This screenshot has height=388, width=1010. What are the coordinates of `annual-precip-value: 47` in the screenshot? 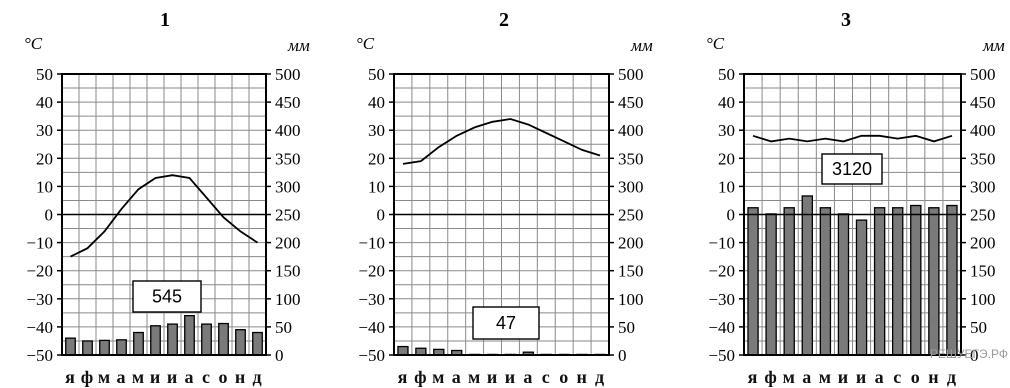 It's located at (506, 323).